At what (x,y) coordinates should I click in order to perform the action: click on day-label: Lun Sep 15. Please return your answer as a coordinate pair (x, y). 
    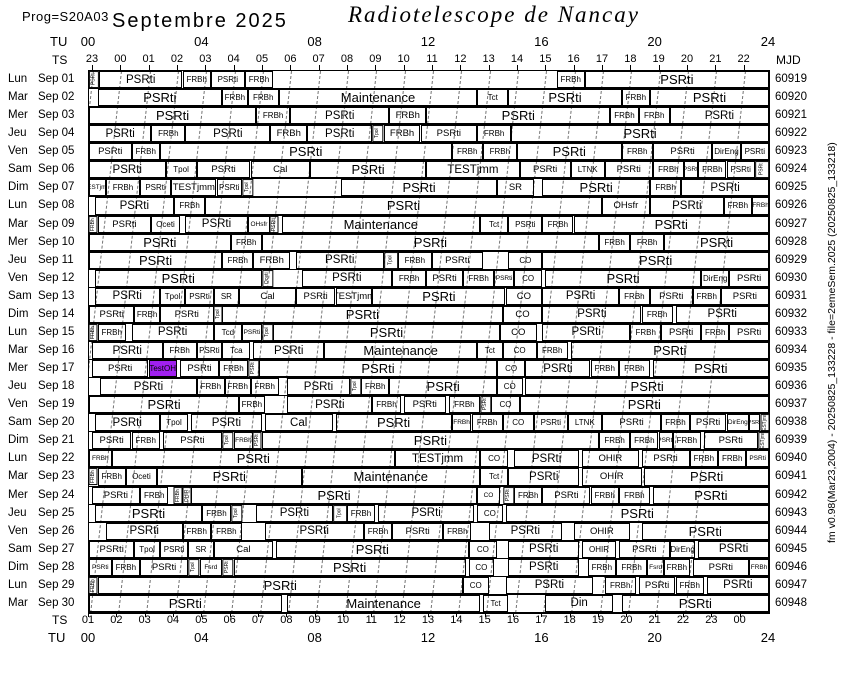
    Looking at the image, I should click on (48, 332).